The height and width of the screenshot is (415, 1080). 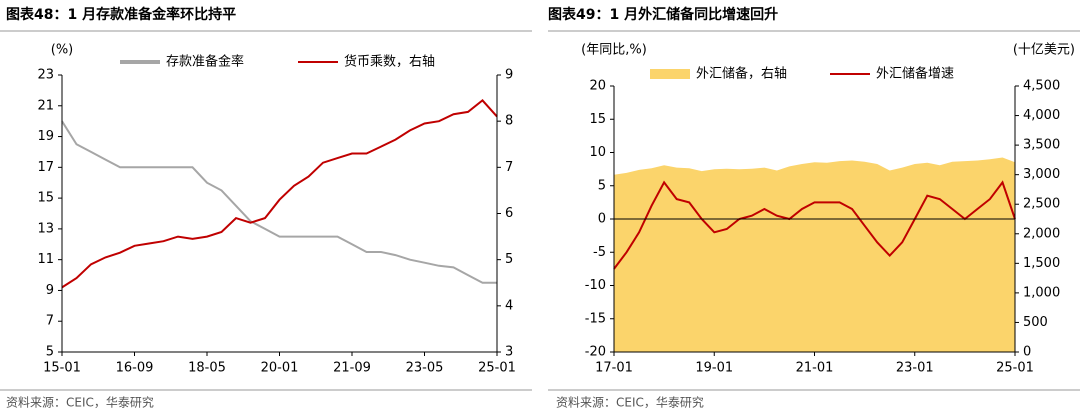 What do you see at coordinates (45, 136) in the screenshot?
I see `y-tick-label: 19` at bounding box center [45, 136].